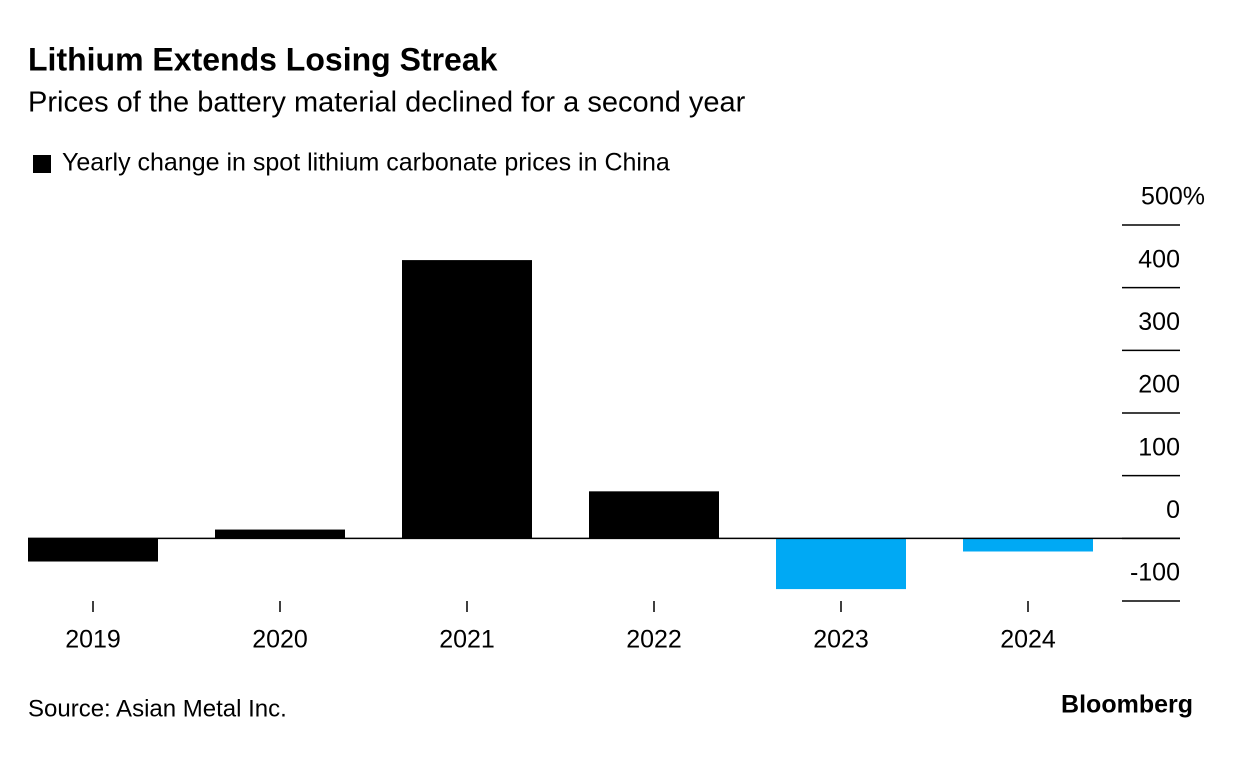  What do you see at coordinates (654, 640) in the screenshot?
I see `x-tick-label: 2022` at bounding box center [654, 640].